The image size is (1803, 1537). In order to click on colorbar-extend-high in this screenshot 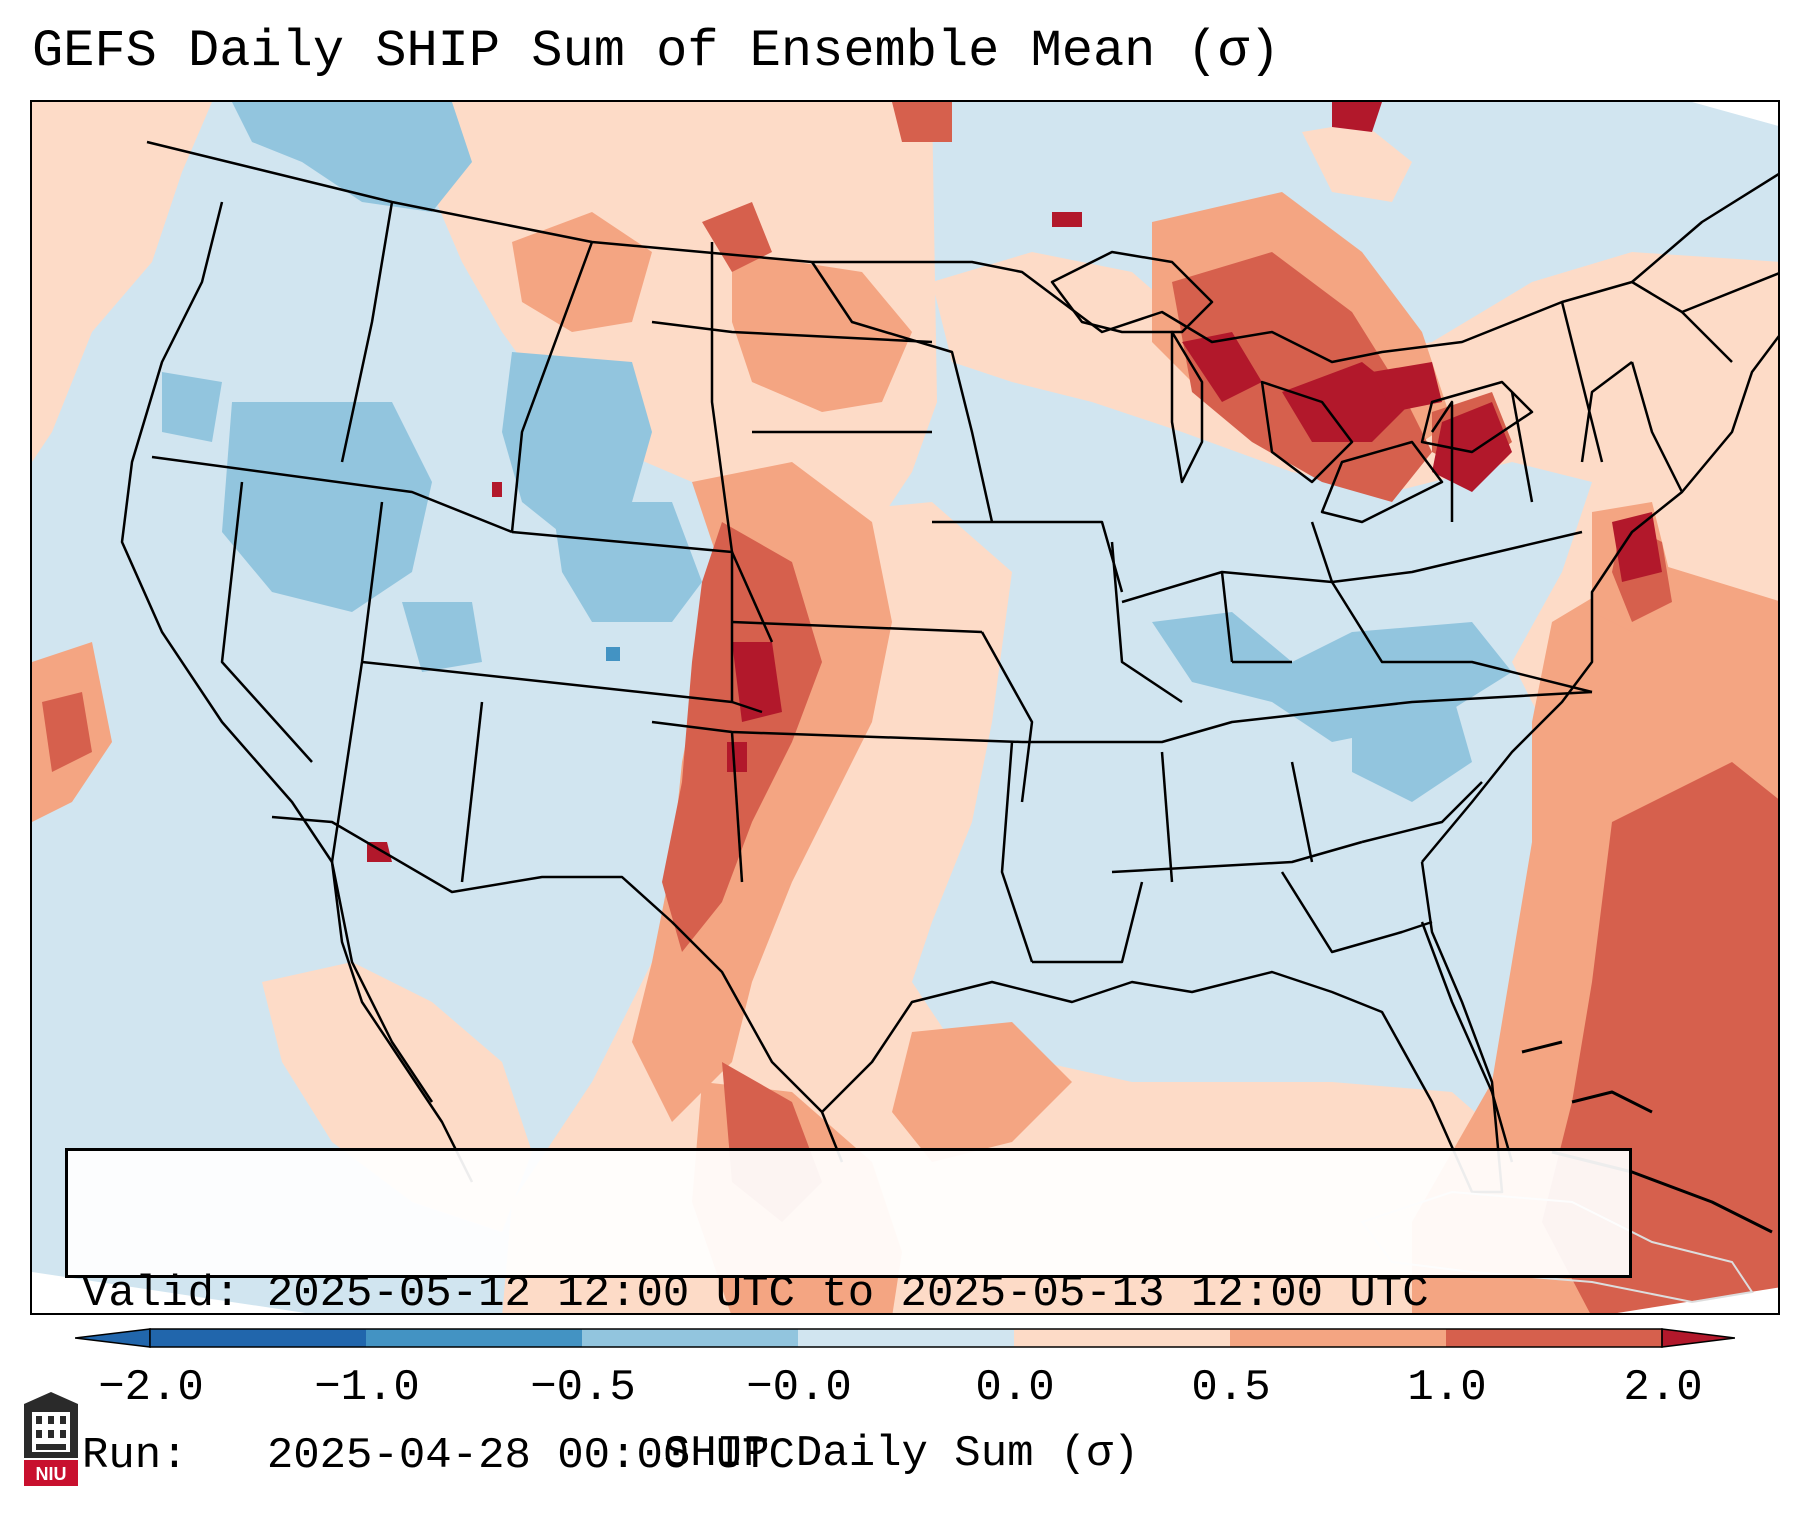, I will do `click(1698, 1338)`.